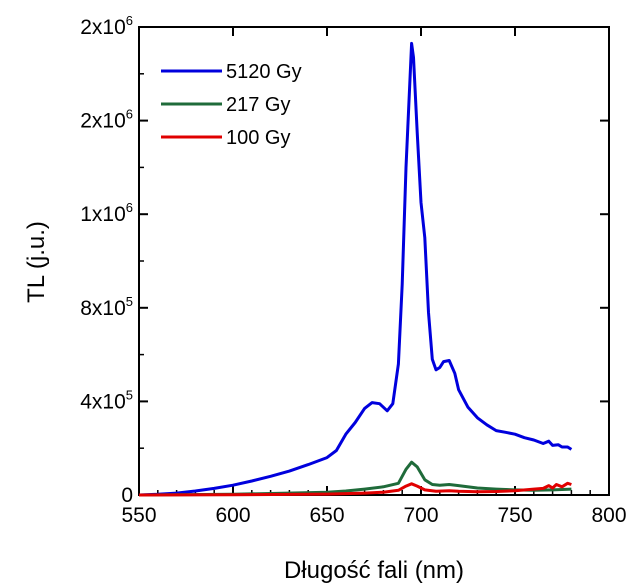 This screenshot has width=632, height=586. What do you see at coordinates (420, 515) in the screenshot?
I see `x-tick-label: 700` at bounding box center [420, 515].